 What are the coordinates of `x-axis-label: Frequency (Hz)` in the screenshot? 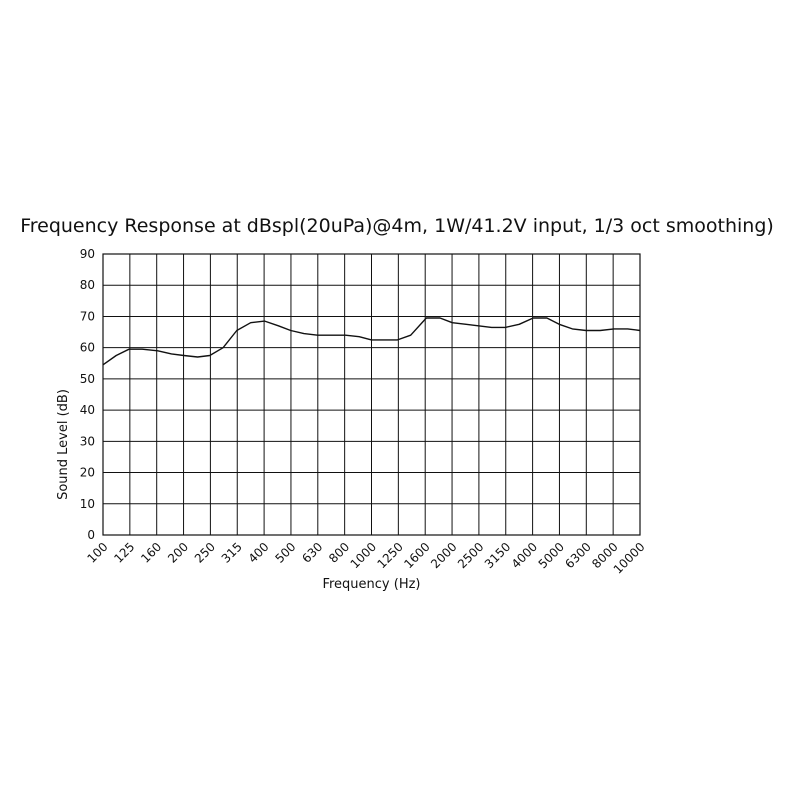 It's located at (371, 584).